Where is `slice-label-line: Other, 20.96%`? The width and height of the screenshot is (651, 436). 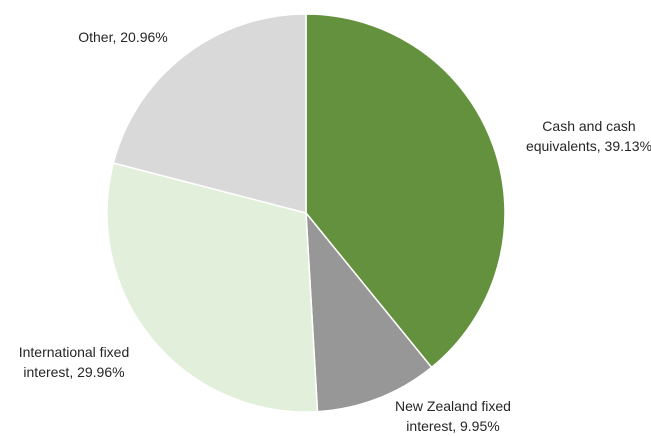 slice-label-line: Other, 20.96% is located at coordinates (123, 37).